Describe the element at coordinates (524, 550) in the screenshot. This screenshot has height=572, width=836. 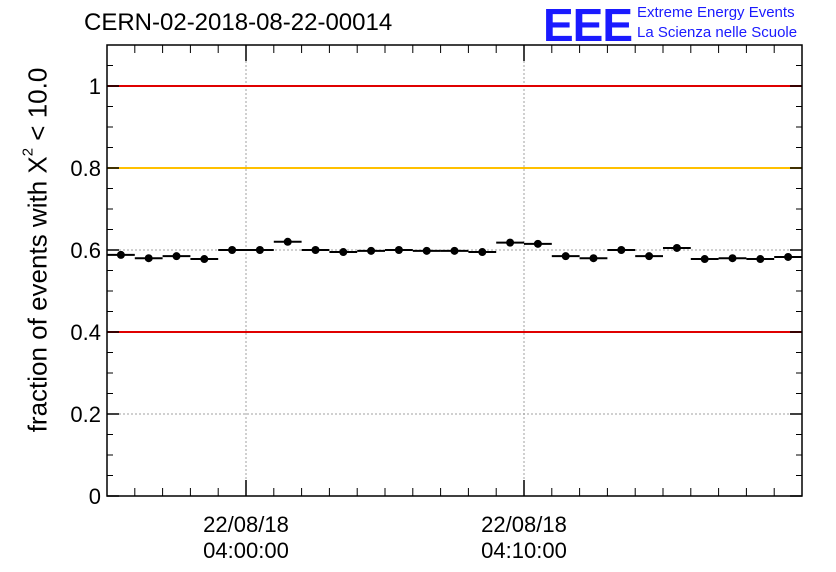
I see `x-tick-label-time: 04:10:00` at that location.